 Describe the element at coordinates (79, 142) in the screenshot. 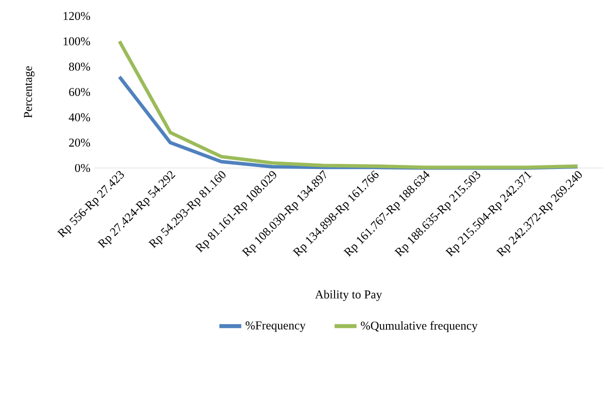

I see `y-tick-label: 20%` at that location.